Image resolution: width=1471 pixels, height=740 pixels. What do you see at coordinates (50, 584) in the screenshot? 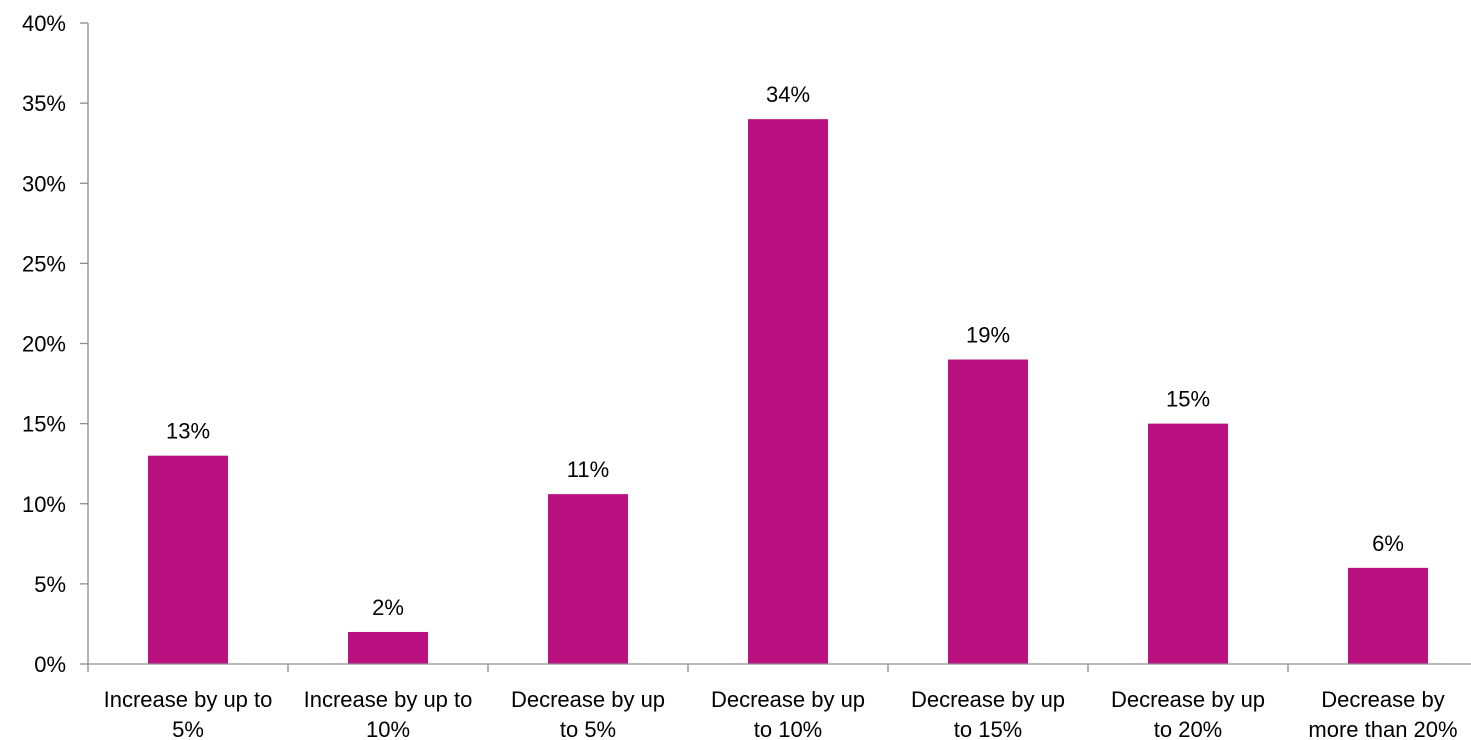
I see `y-tick-label: 5%` at bounding box center [50, 584].